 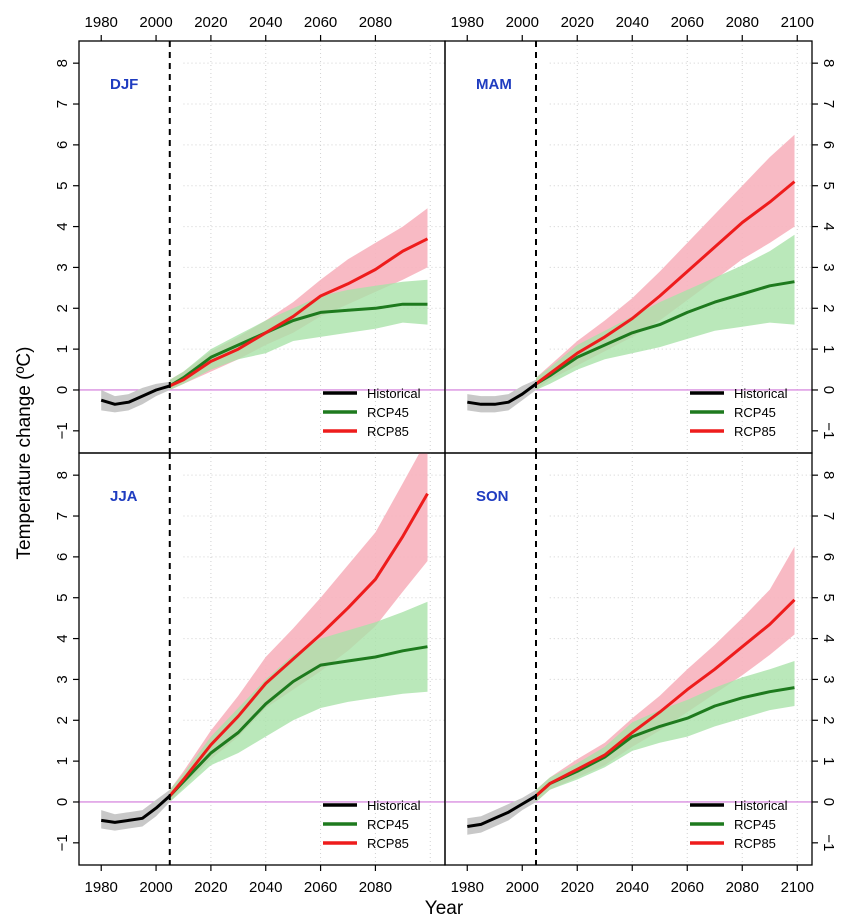 What do you see at coordinates (444, 908) in the screenshot?
I see `x-axis-title: Year` at bounding box center [444, 908].